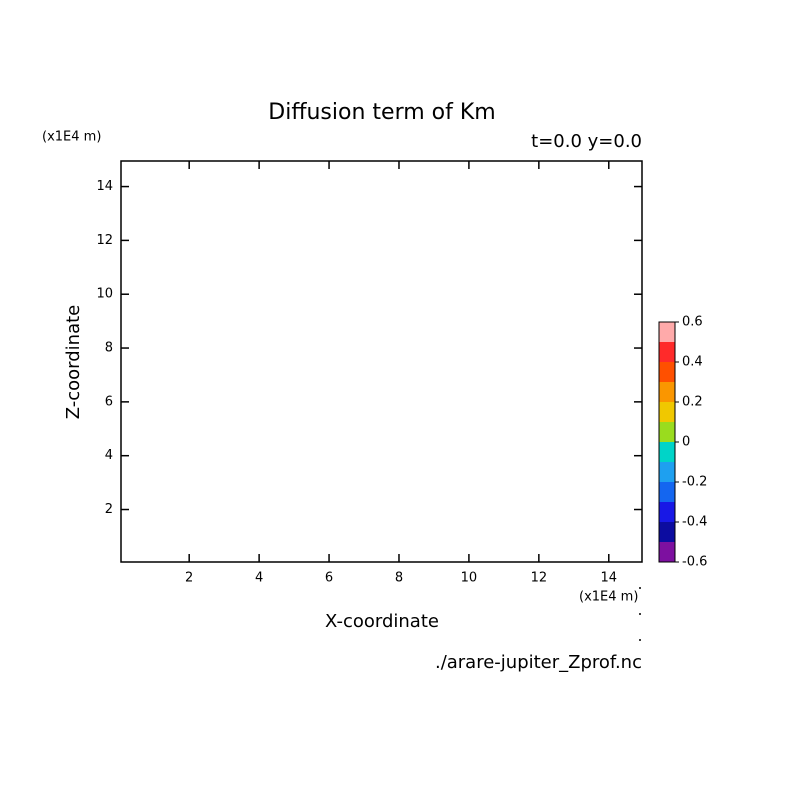  What do you see at coordinates (609, 578) in the screenshot?
I see `x-tick-label: 14` at bounding box center [609, 578].